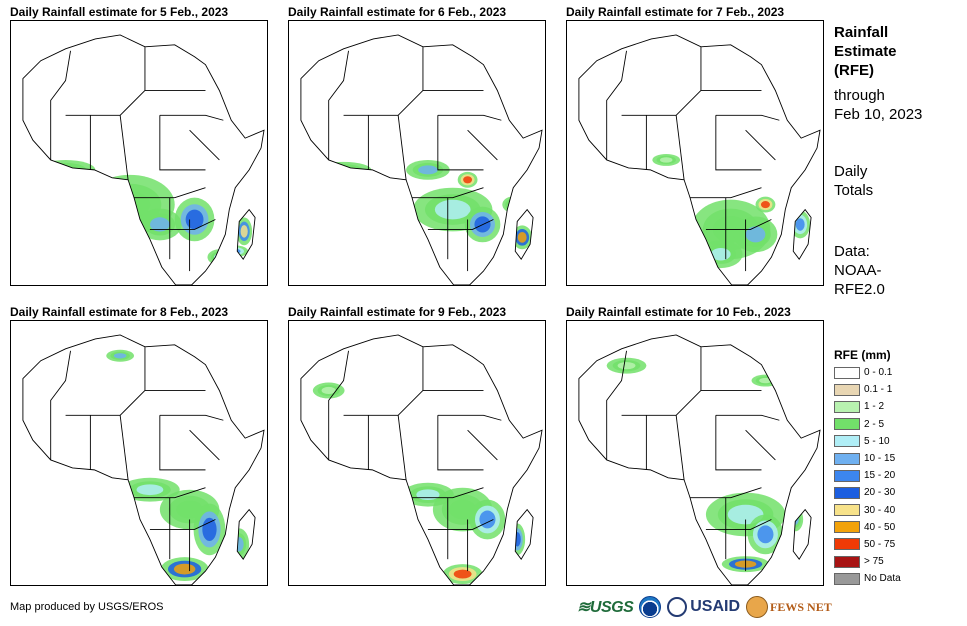 The width and height of the screenshot is (967, 626). I want to click on legend-title: RFE (mm), so click(862, 355).